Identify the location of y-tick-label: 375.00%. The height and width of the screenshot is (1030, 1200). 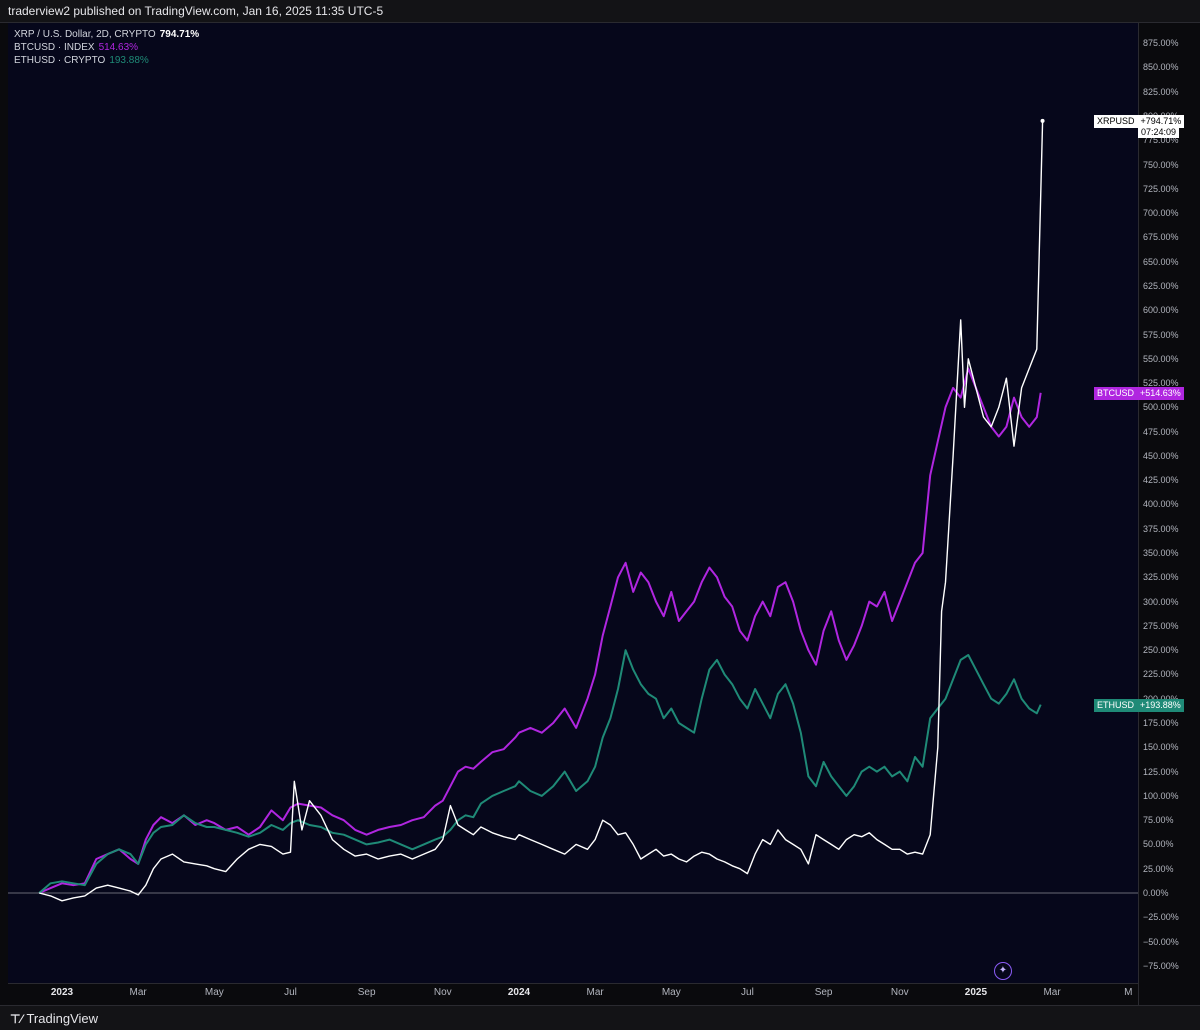
(1161, 528).